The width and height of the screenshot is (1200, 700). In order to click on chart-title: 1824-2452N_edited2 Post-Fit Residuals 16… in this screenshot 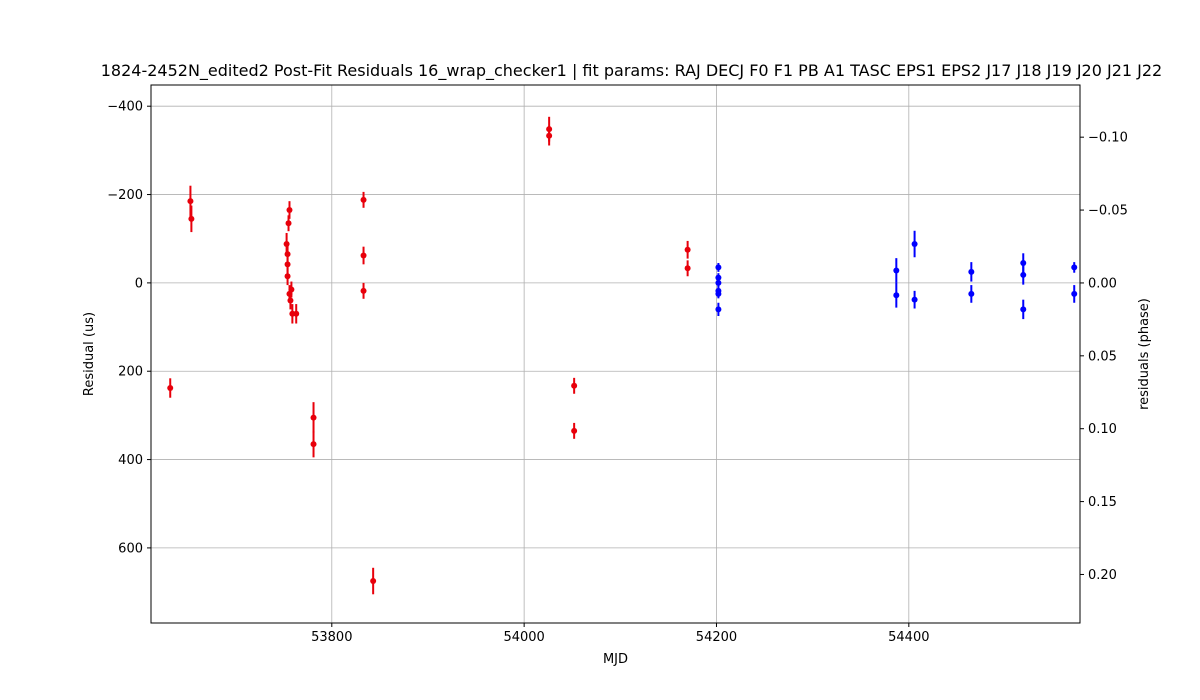, I will do `click(631, 71)`.